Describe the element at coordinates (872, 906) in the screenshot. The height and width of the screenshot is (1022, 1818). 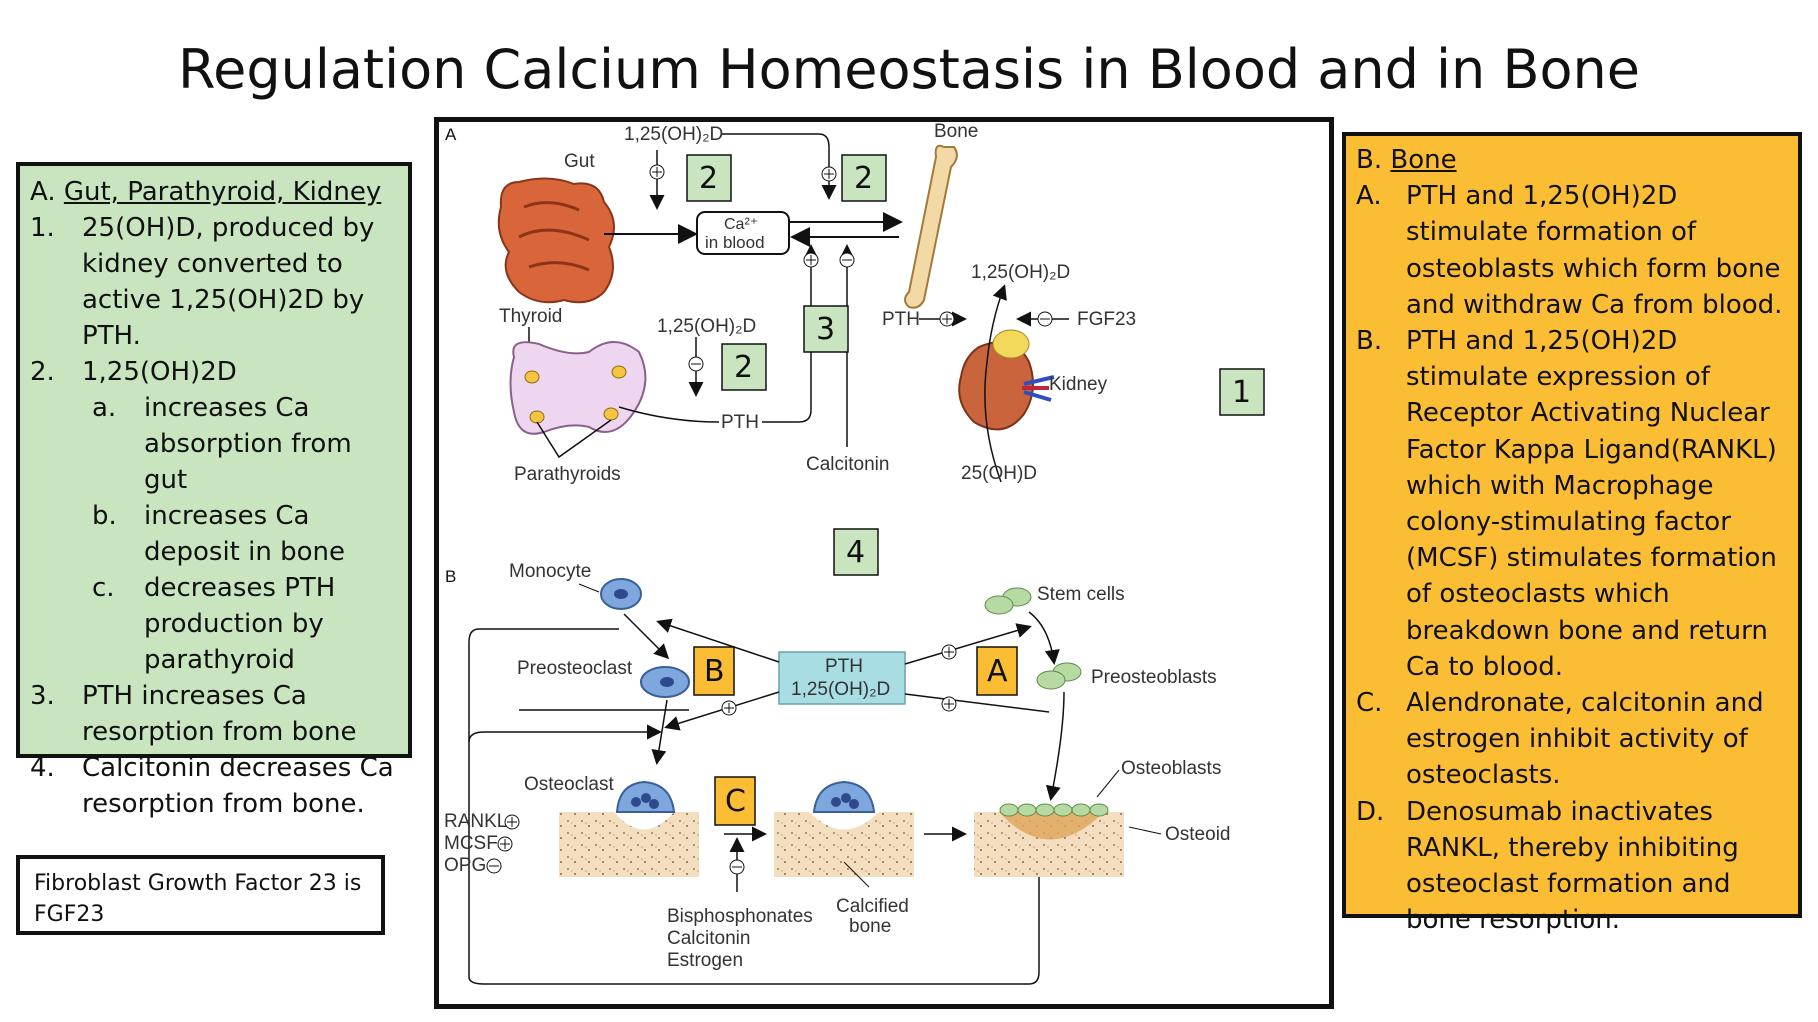
I see `calcified-label: Calcified` at that location.